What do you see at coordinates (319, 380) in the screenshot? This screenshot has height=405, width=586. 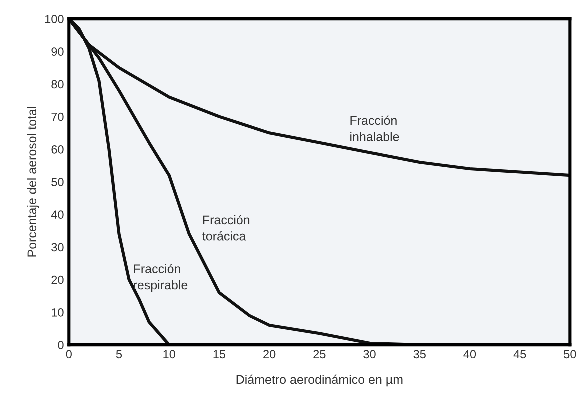 I see `x-axis-title: Diámetro aerodinámico en µm` at bounding box center [319, 380].